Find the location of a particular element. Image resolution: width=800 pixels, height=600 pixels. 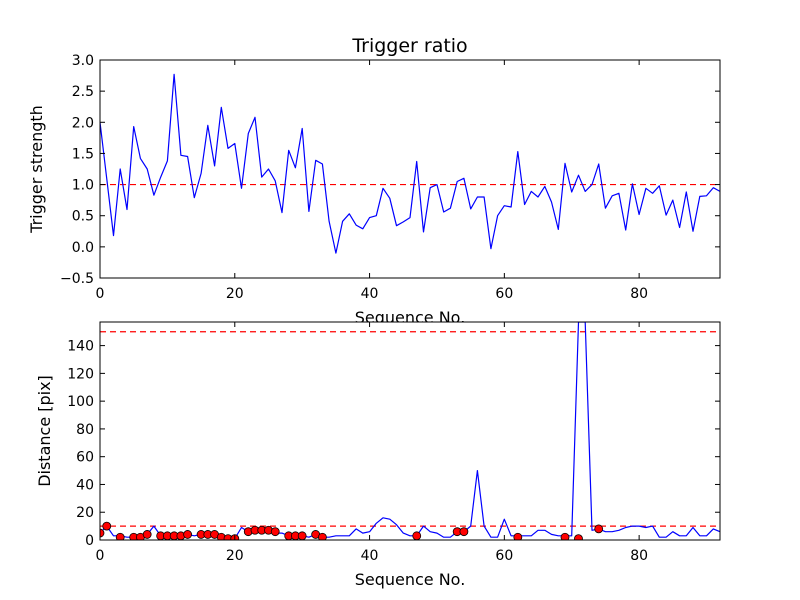

y-tick-label: 80 is located at coordinates (85, 430).